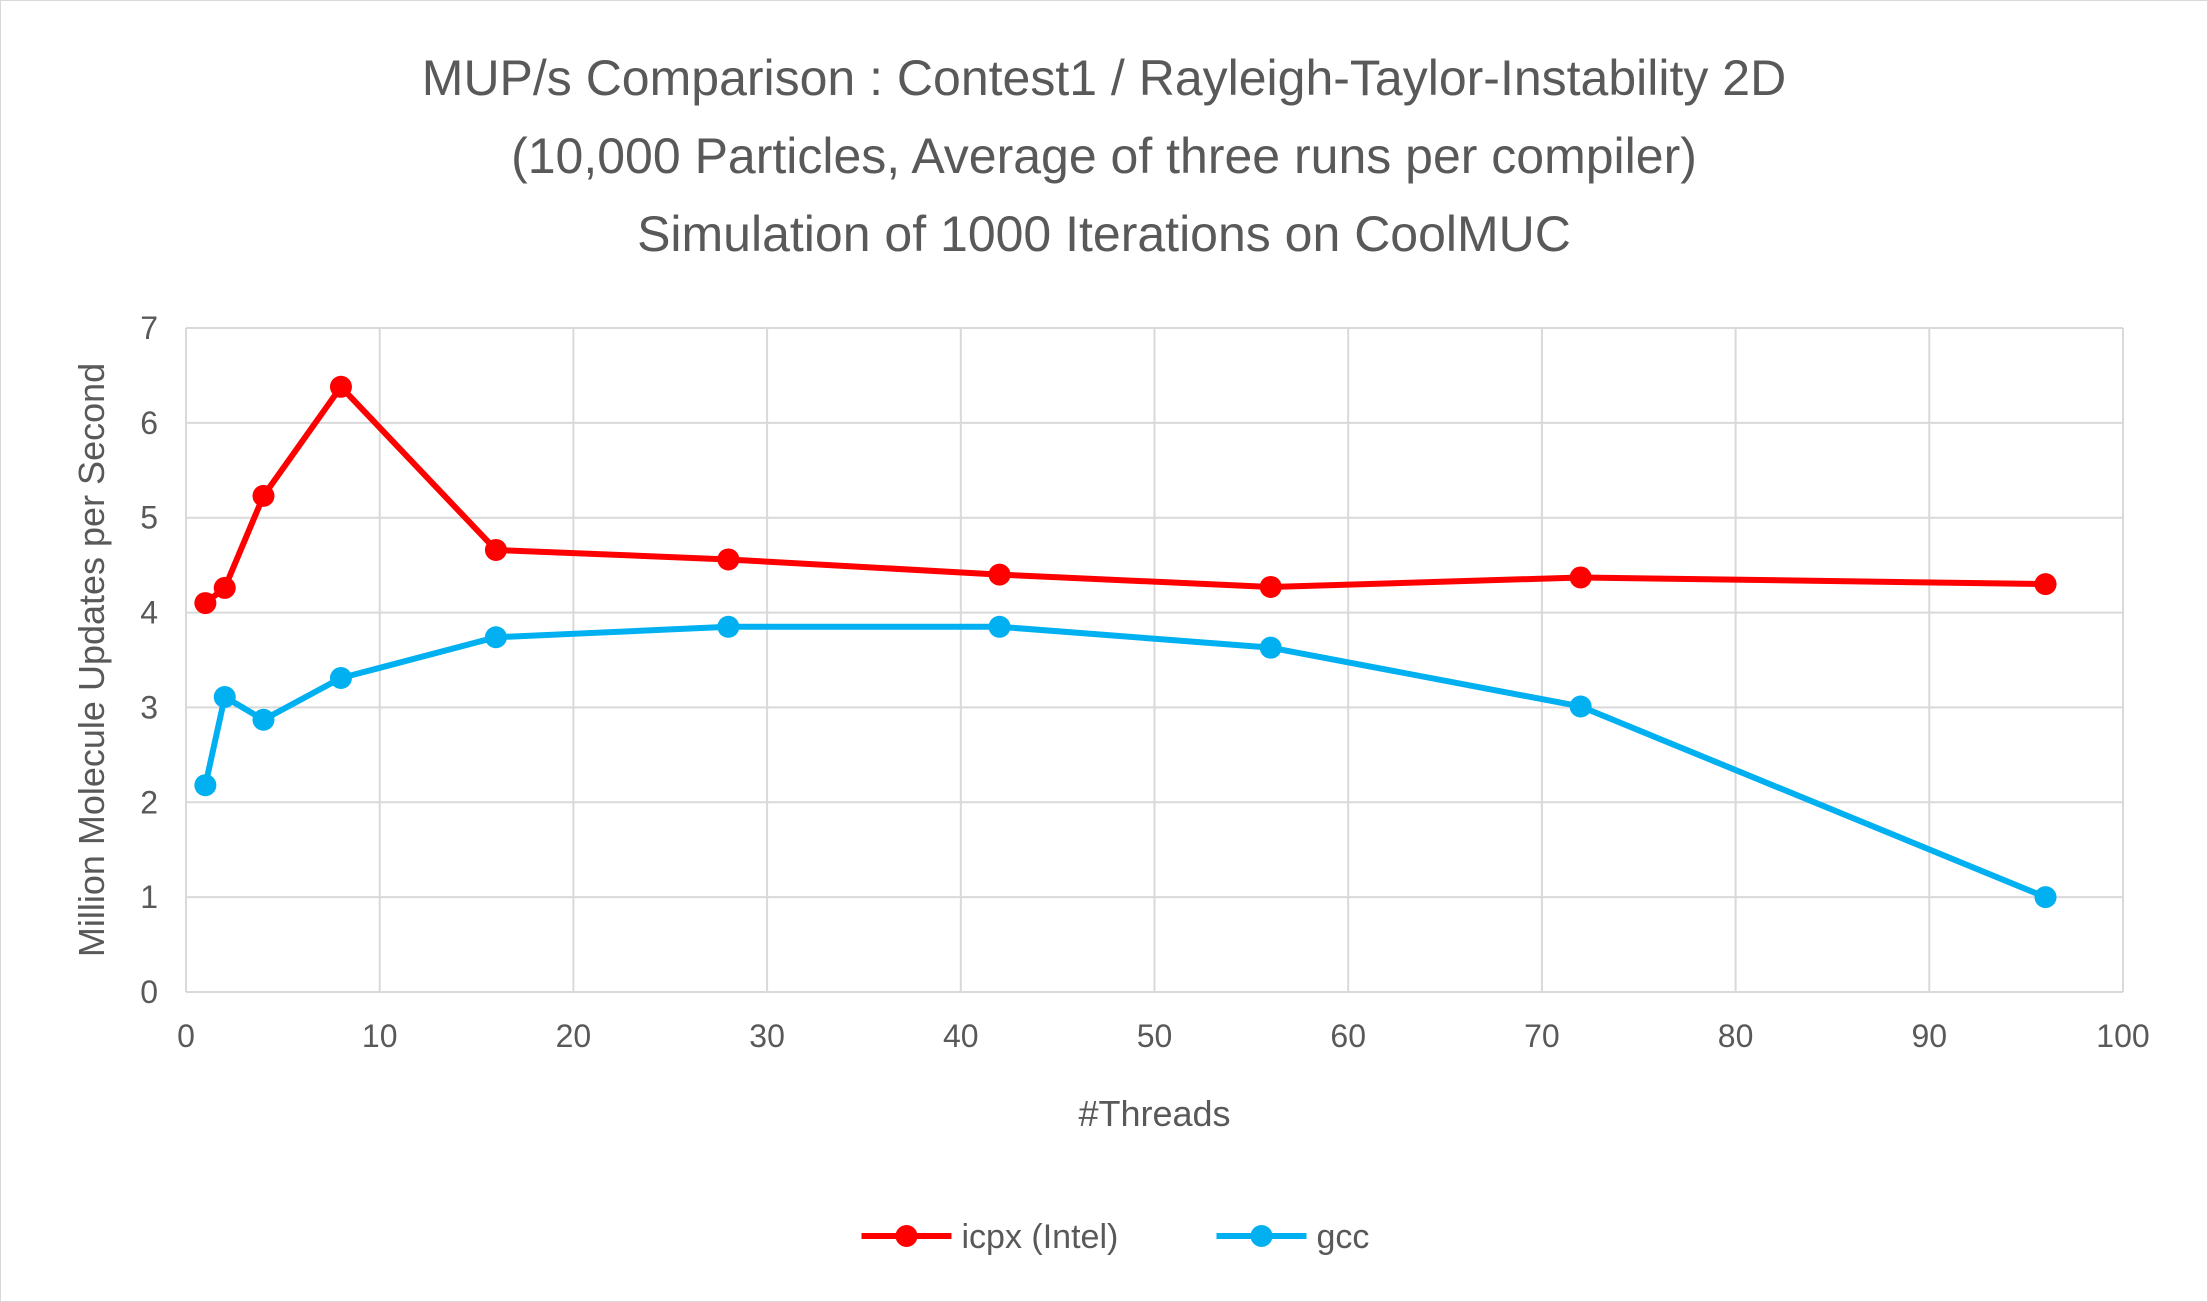  I want to click on x-tick-label-2: 20, so click(574, 1036).